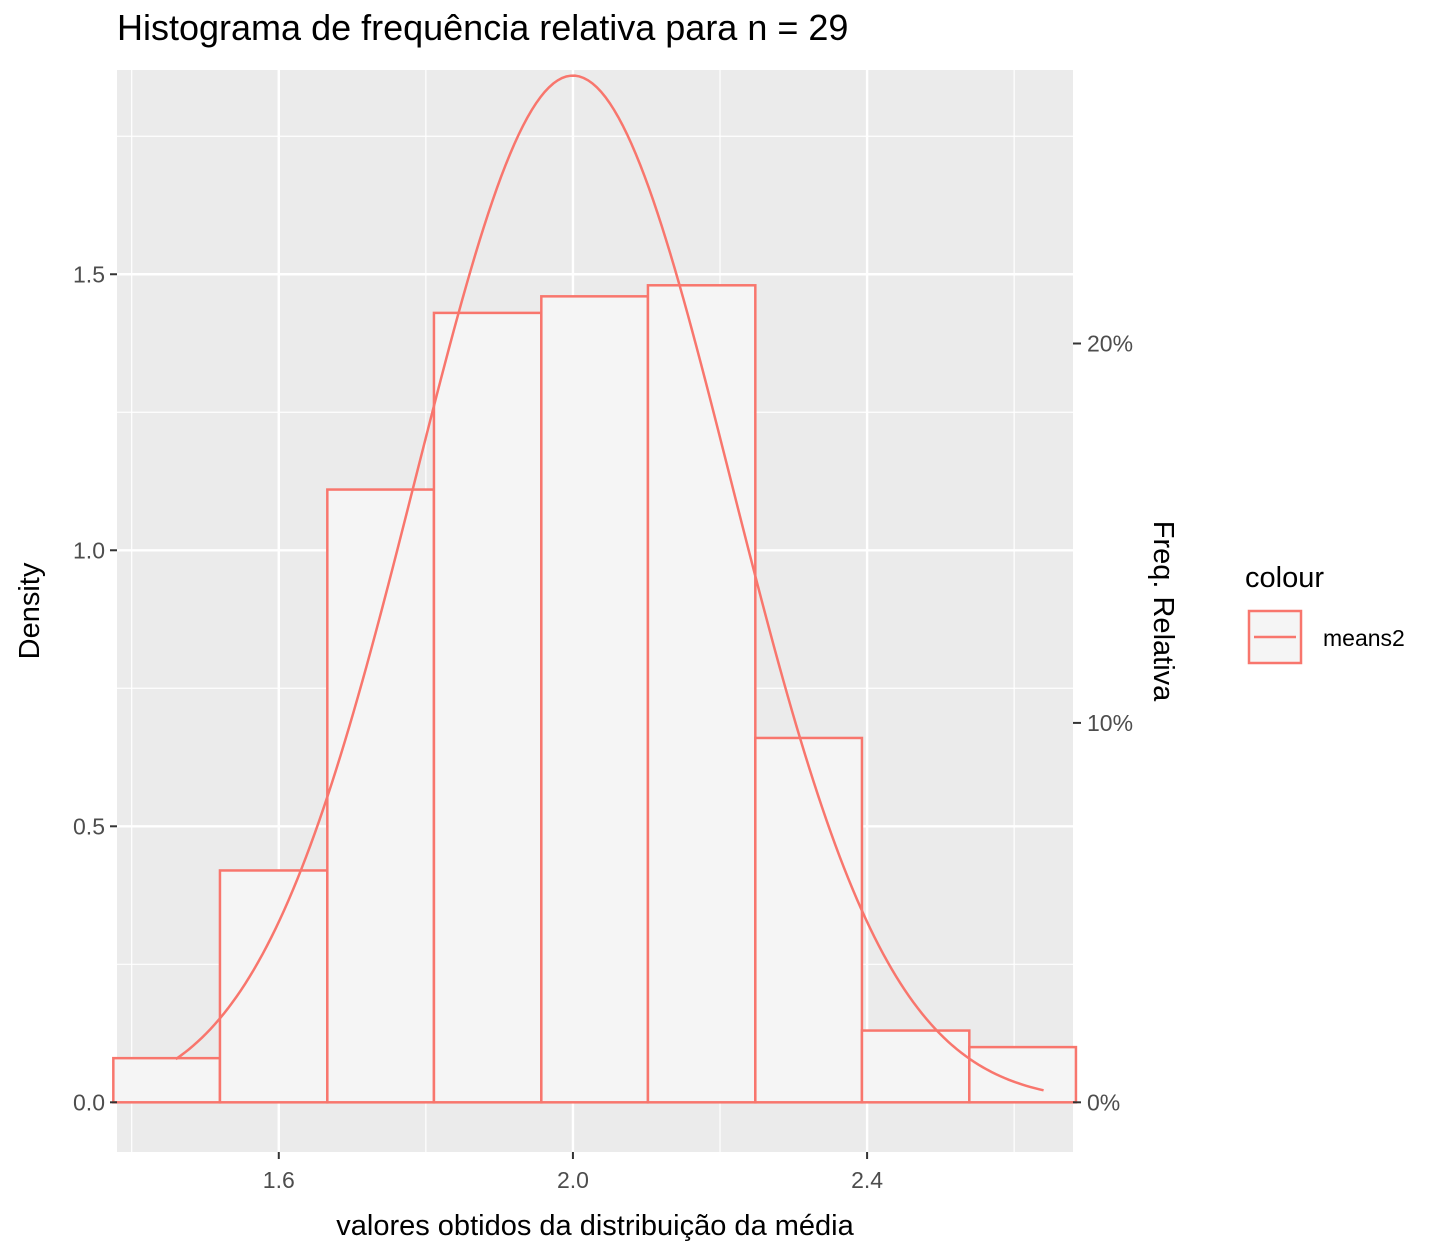  What do you see at coordinates (1110, 723) in the screenshot?
I see `y2-tick-label: 10%` at bounding box center [1110, 723].